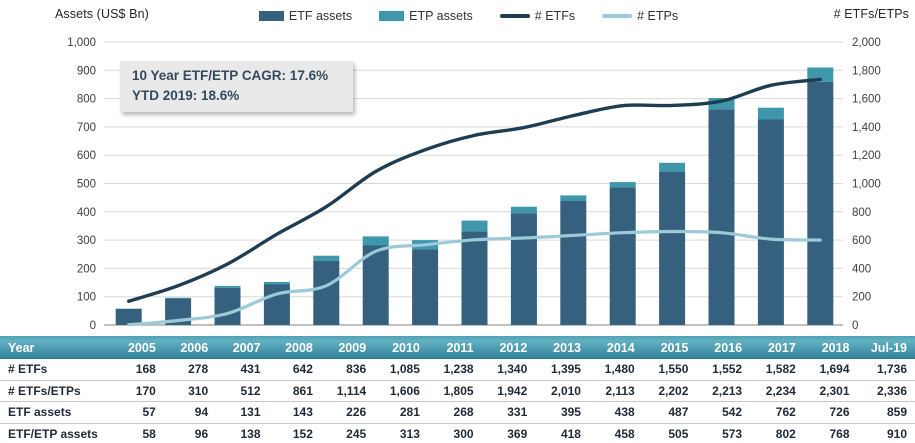 This screenshot has width=915, height=443. I want to click on right-axis-tick-label: 800, so click(861, 213).